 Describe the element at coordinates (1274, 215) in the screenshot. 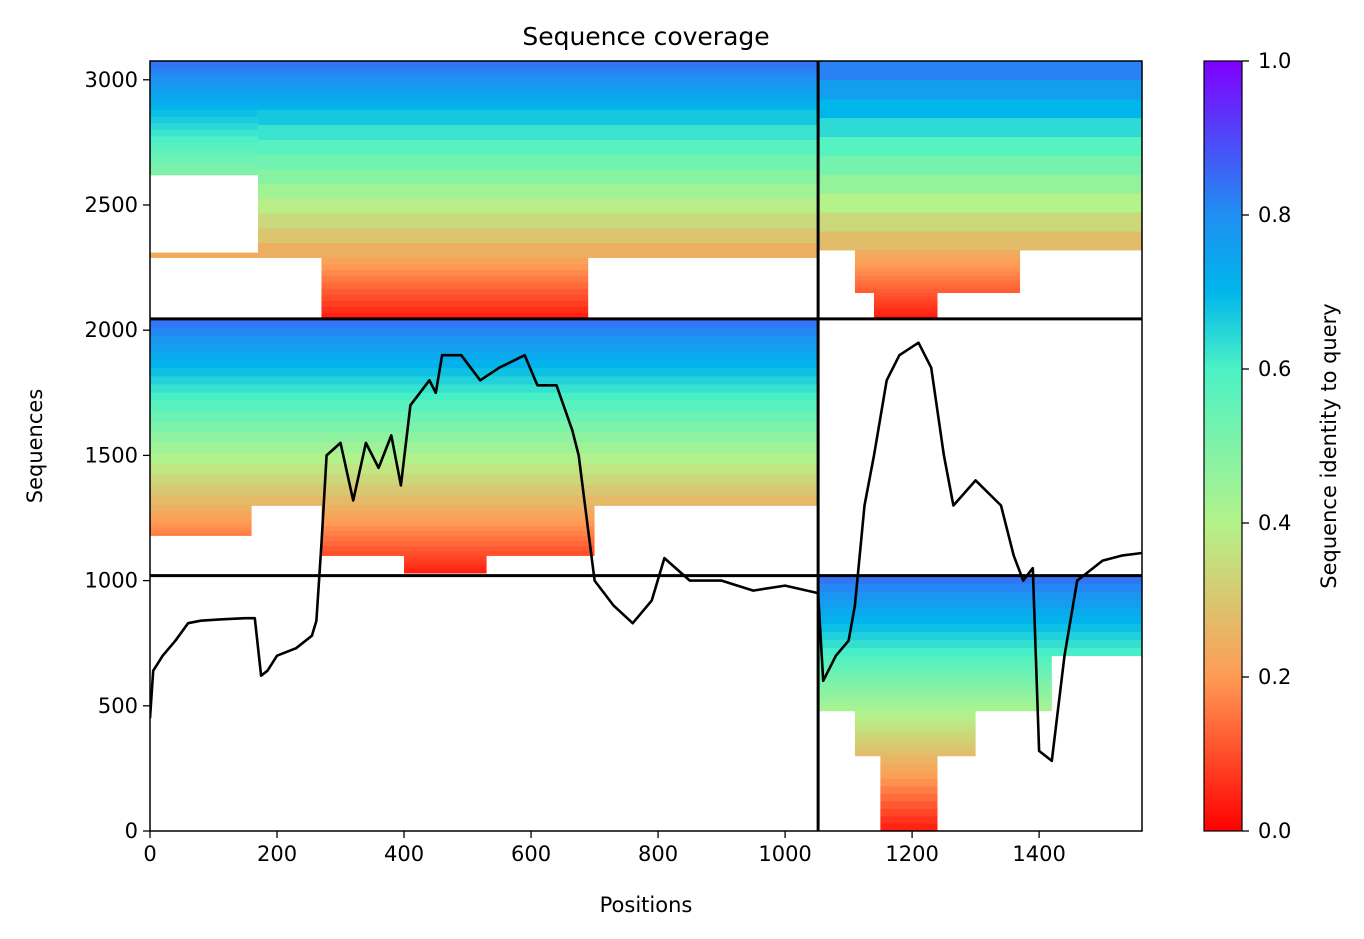

I see `colorbar-tick-label: 0.8` at that location.